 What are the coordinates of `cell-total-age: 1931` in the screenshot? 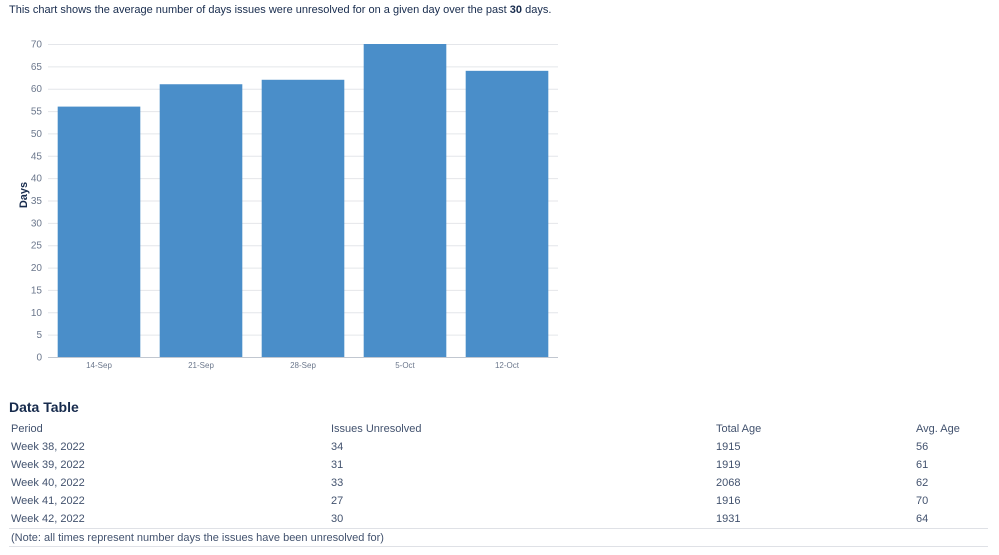 It's located at (728, 519).